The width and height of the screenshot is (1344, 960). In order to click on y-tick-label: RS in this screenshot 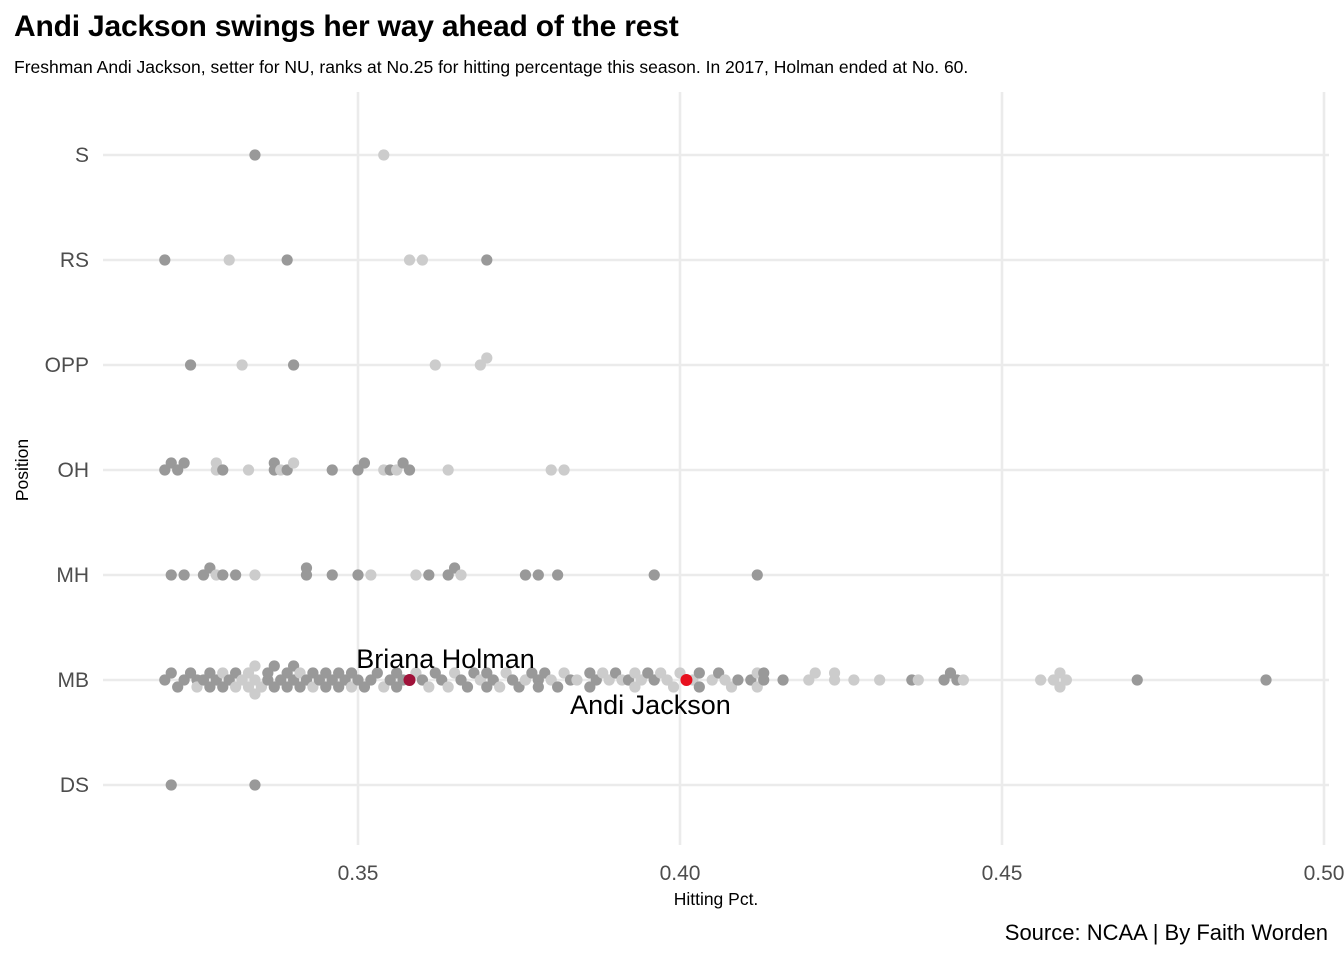, I will do `click(74, 260)`.